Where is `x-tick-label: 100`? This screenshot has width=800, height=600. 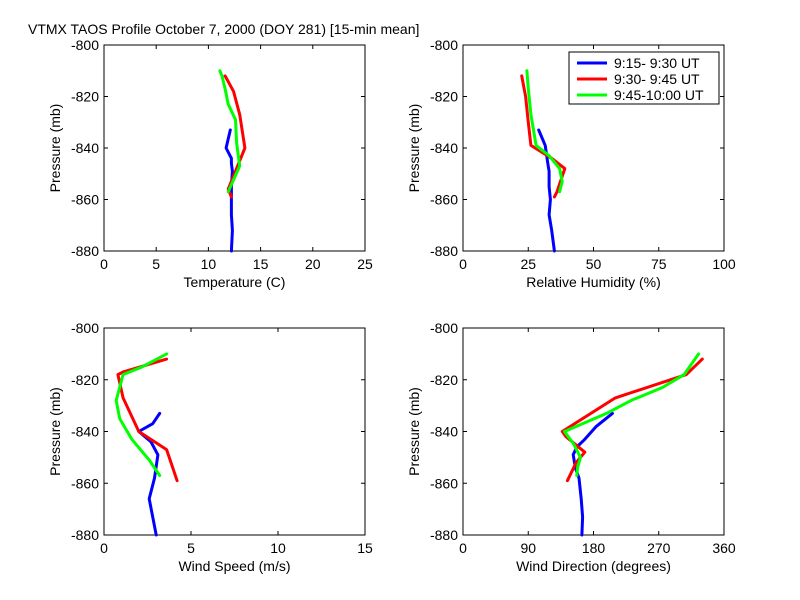
x-tick-label: 100 is located at coordinates (724, 264).